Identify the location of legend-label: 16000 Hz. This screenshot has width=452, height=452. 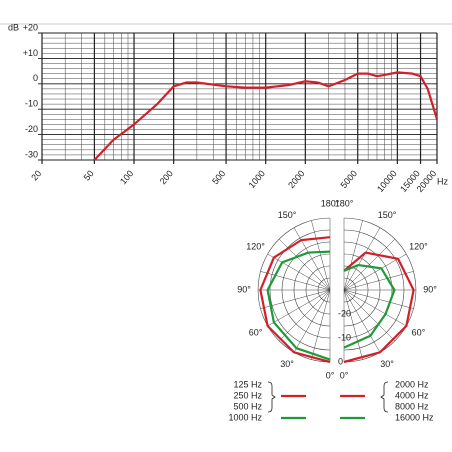
(414, 417).